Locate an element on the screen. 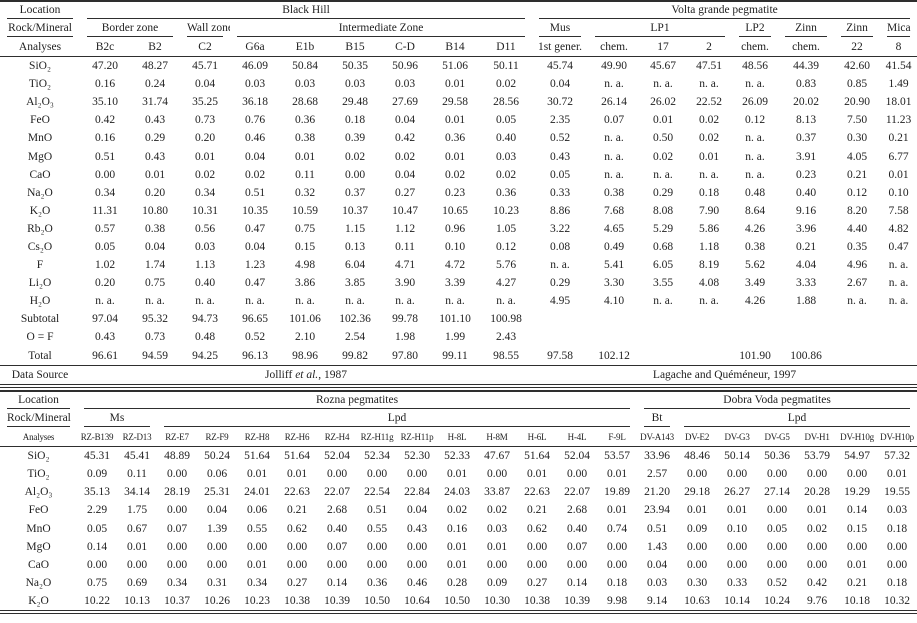 Image resolution: width=917 pixels, height=623 pixels. value-cell: 99.11 is located at coordinates (455, 355).